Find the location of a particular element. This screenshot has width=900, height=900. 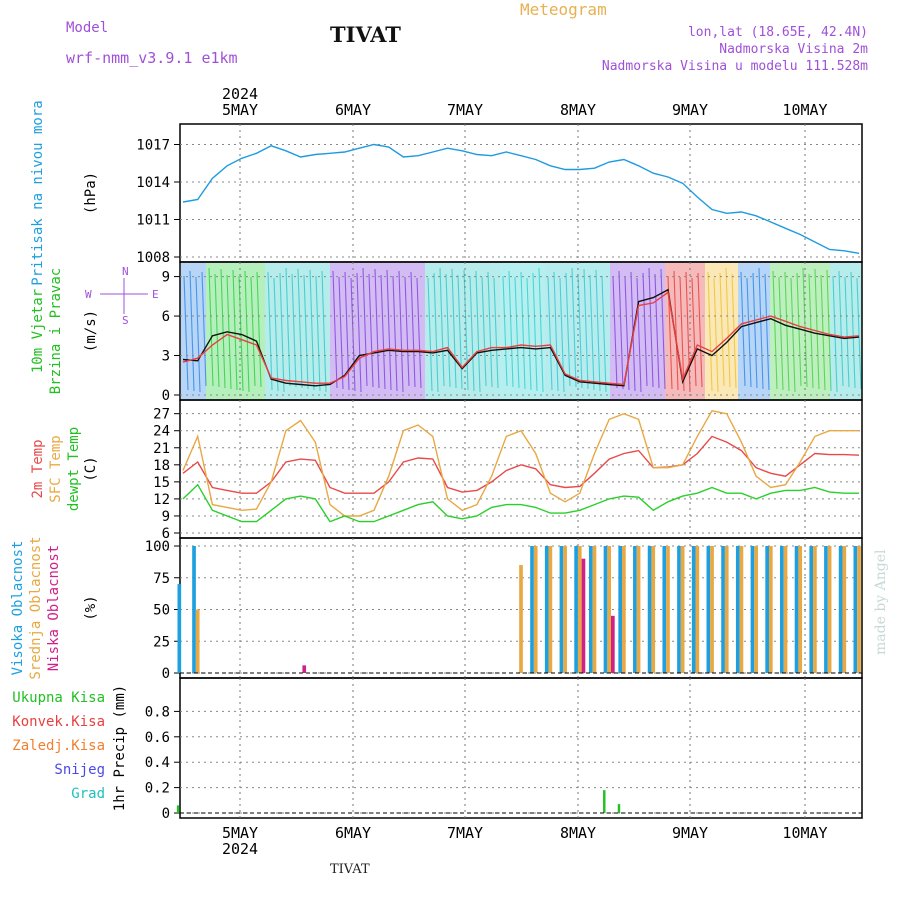

day-label-bottom: 9MAY is located at coordinates (690, 833).